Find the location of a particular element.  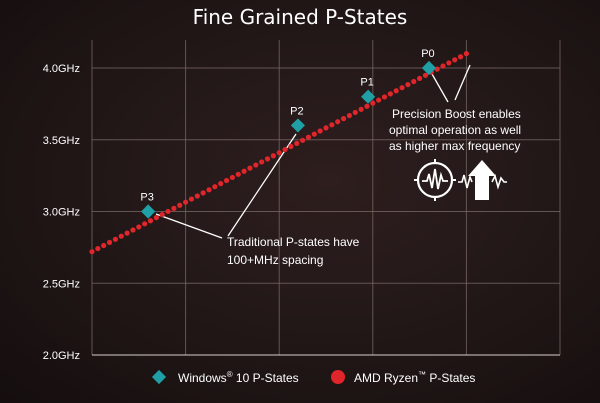

point-label-p1: P1 is located at coordinates (366, 83).